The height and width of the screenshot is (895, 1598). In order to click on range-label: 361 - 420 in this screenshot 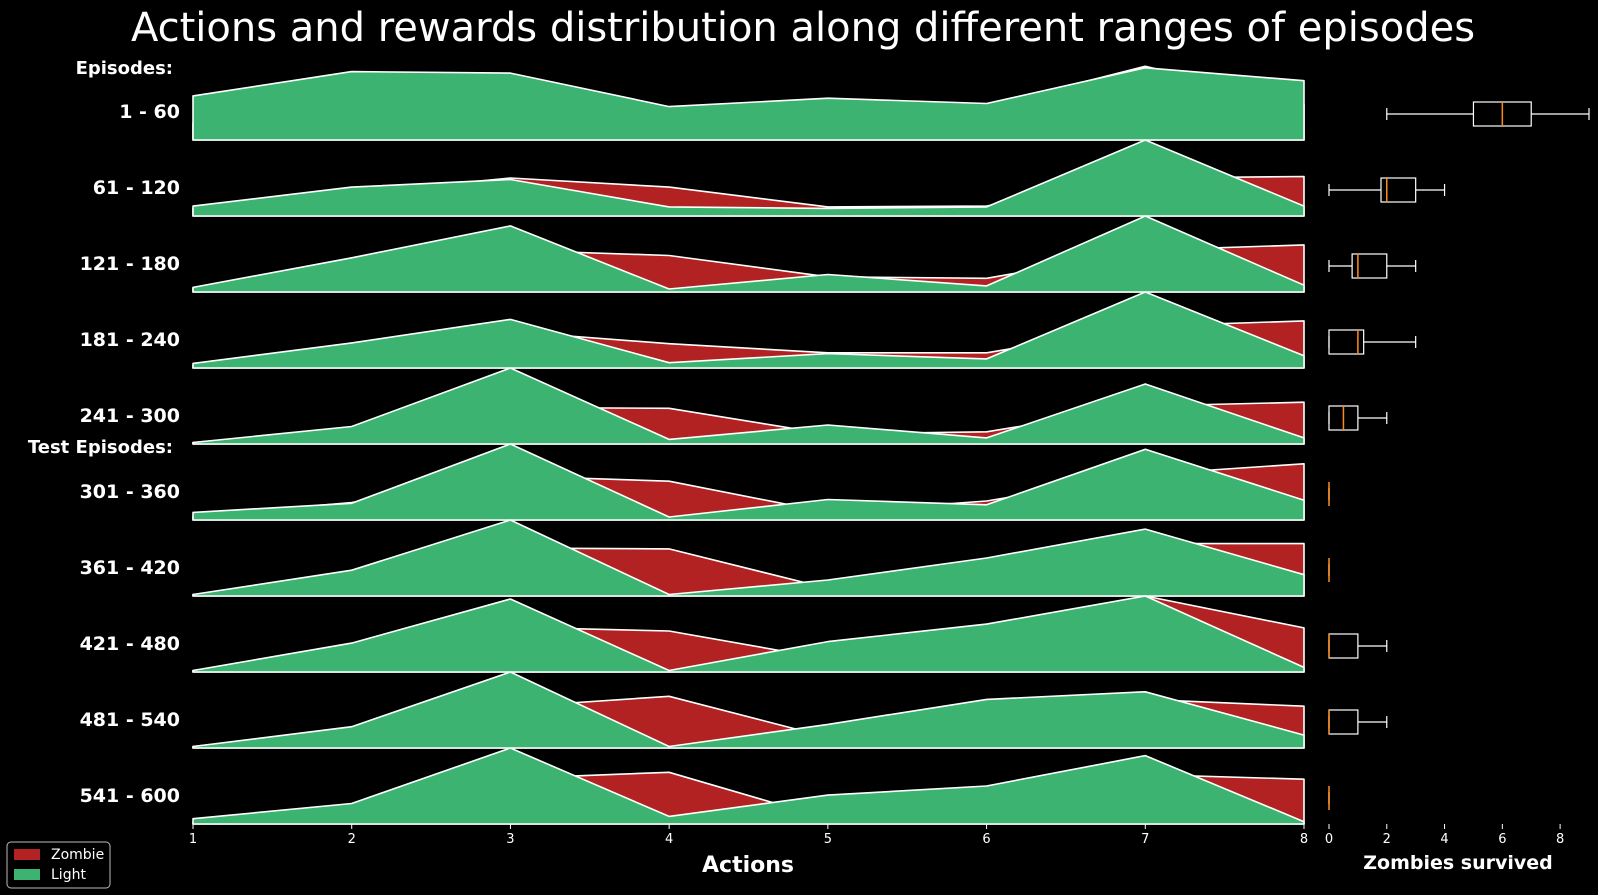, I will do `click(130, 568)`.